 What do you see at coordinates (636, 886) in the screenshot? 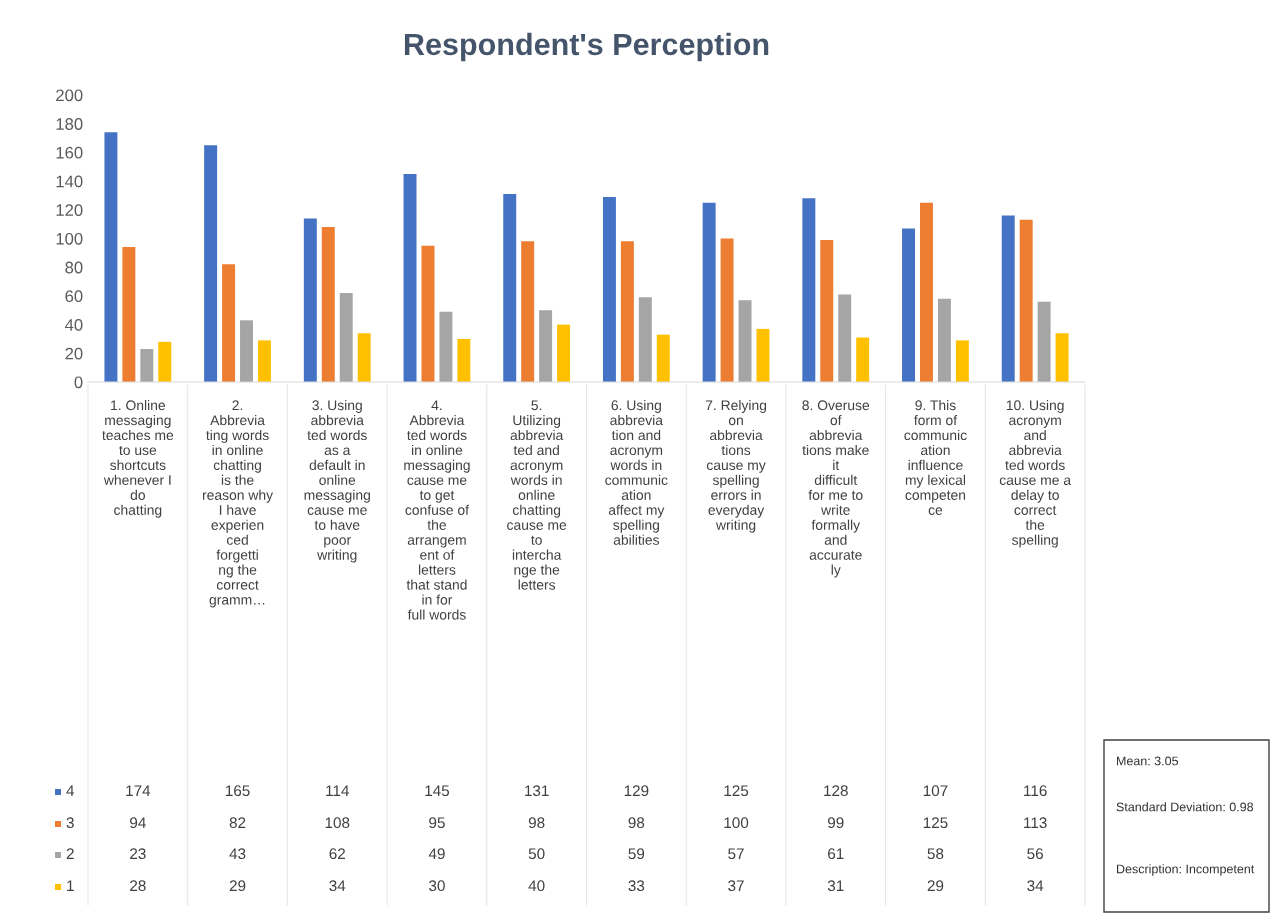
I see `data-label: 33` at bounding box center [636, 886].